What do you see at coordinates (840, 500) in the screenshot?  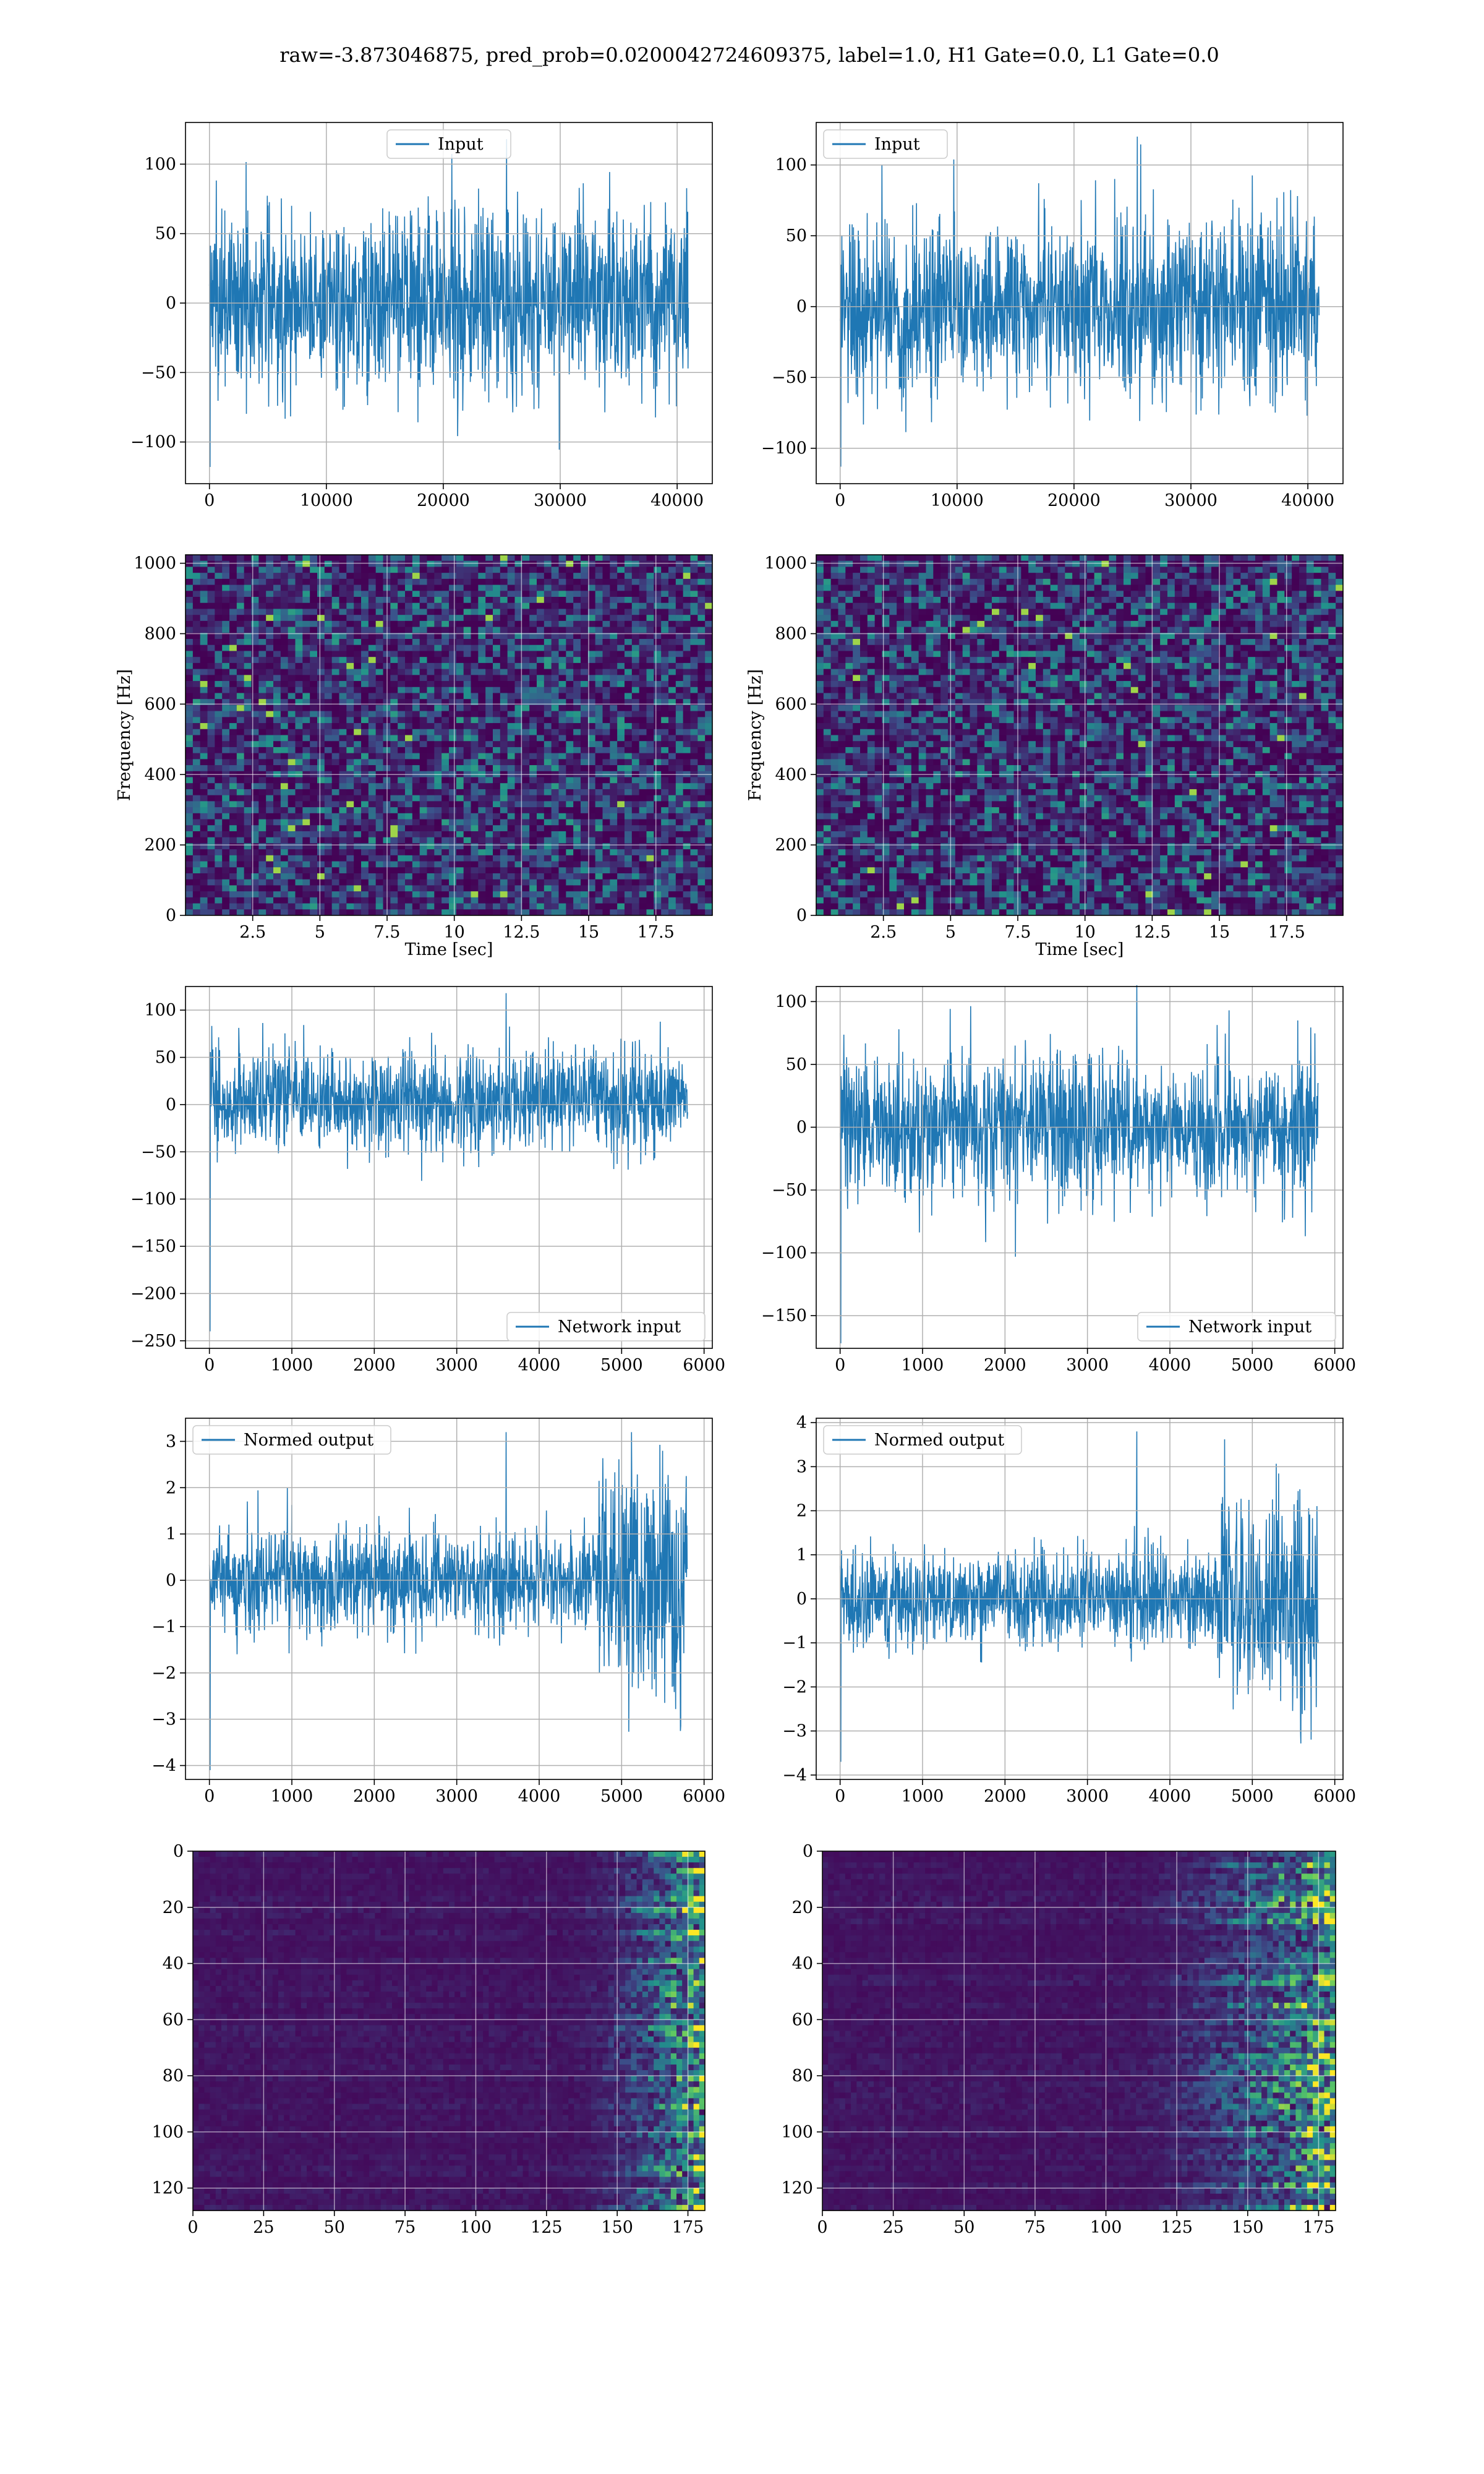 I see `x-tick-label: 0` at bounding box center [840, 500].